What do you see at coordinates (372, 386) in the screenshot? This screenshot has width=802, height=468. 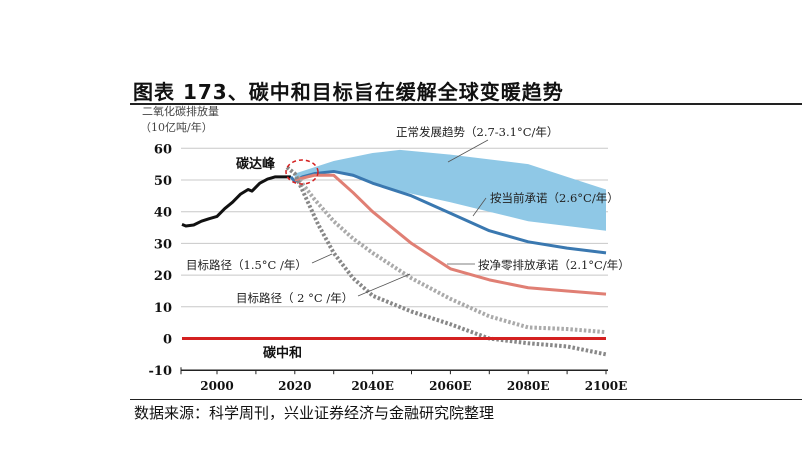 I see `x-tick-label: 2040E` at bounding box center [372, 386].